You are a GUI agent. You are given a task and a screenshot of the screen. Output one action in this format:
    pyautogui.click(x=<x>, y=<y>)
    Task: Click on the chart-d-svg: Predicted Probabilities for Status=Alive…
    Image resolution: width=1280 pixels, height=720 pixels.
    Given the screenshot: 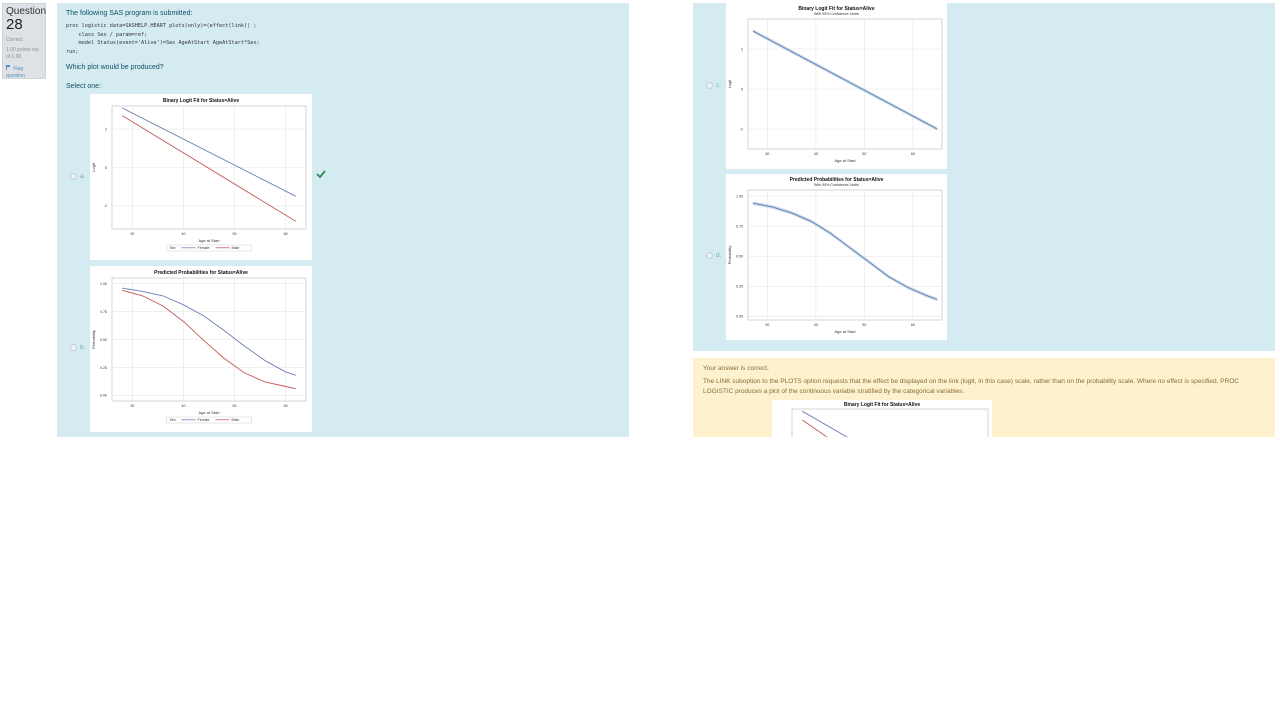 What is the action you would take?
    pyautogui.click(x=835, y=255)
    